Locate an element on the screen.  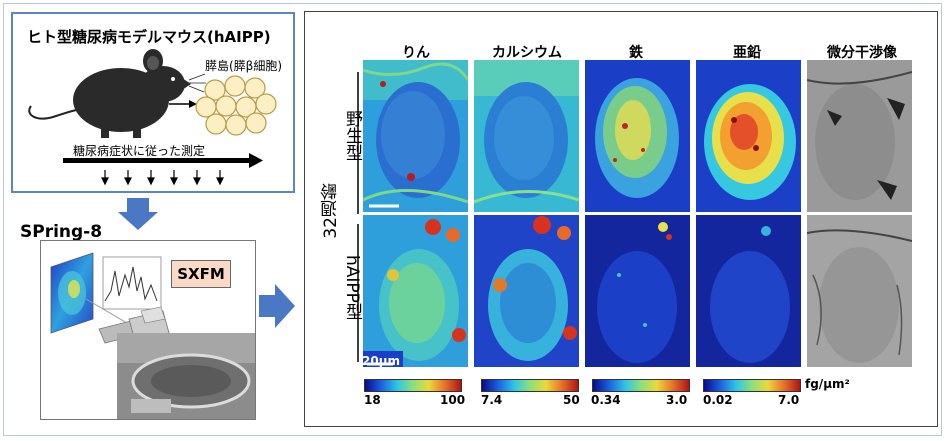
islet-cells-icon is located at coordinates (236, 105).